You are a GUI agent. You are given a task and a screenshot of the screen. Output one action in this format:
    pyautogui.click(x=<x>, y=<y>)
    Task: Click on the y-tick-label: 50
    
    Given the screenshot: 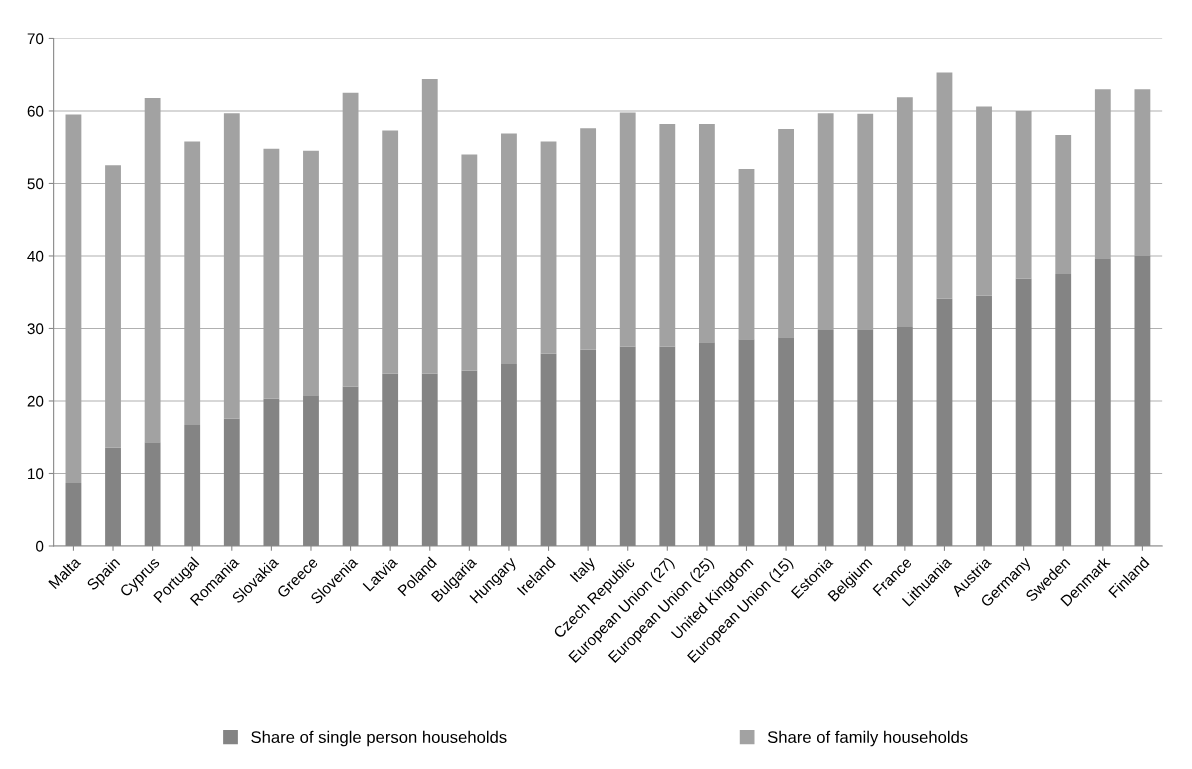 What is the action you would take?
    pyautogui.click(x=35, y=184)
    